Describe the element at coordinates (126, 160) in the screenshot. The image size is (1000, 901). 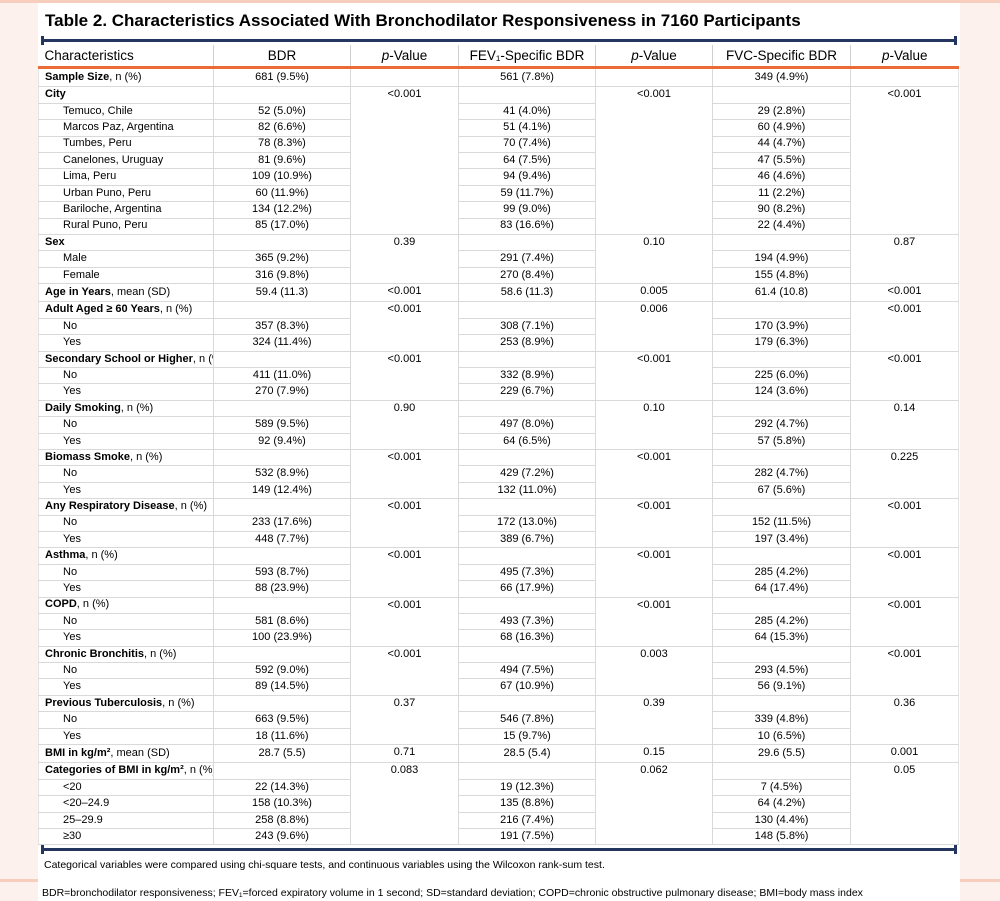
I see `cell-characteristic: Canelones, Uruguay` at that location.